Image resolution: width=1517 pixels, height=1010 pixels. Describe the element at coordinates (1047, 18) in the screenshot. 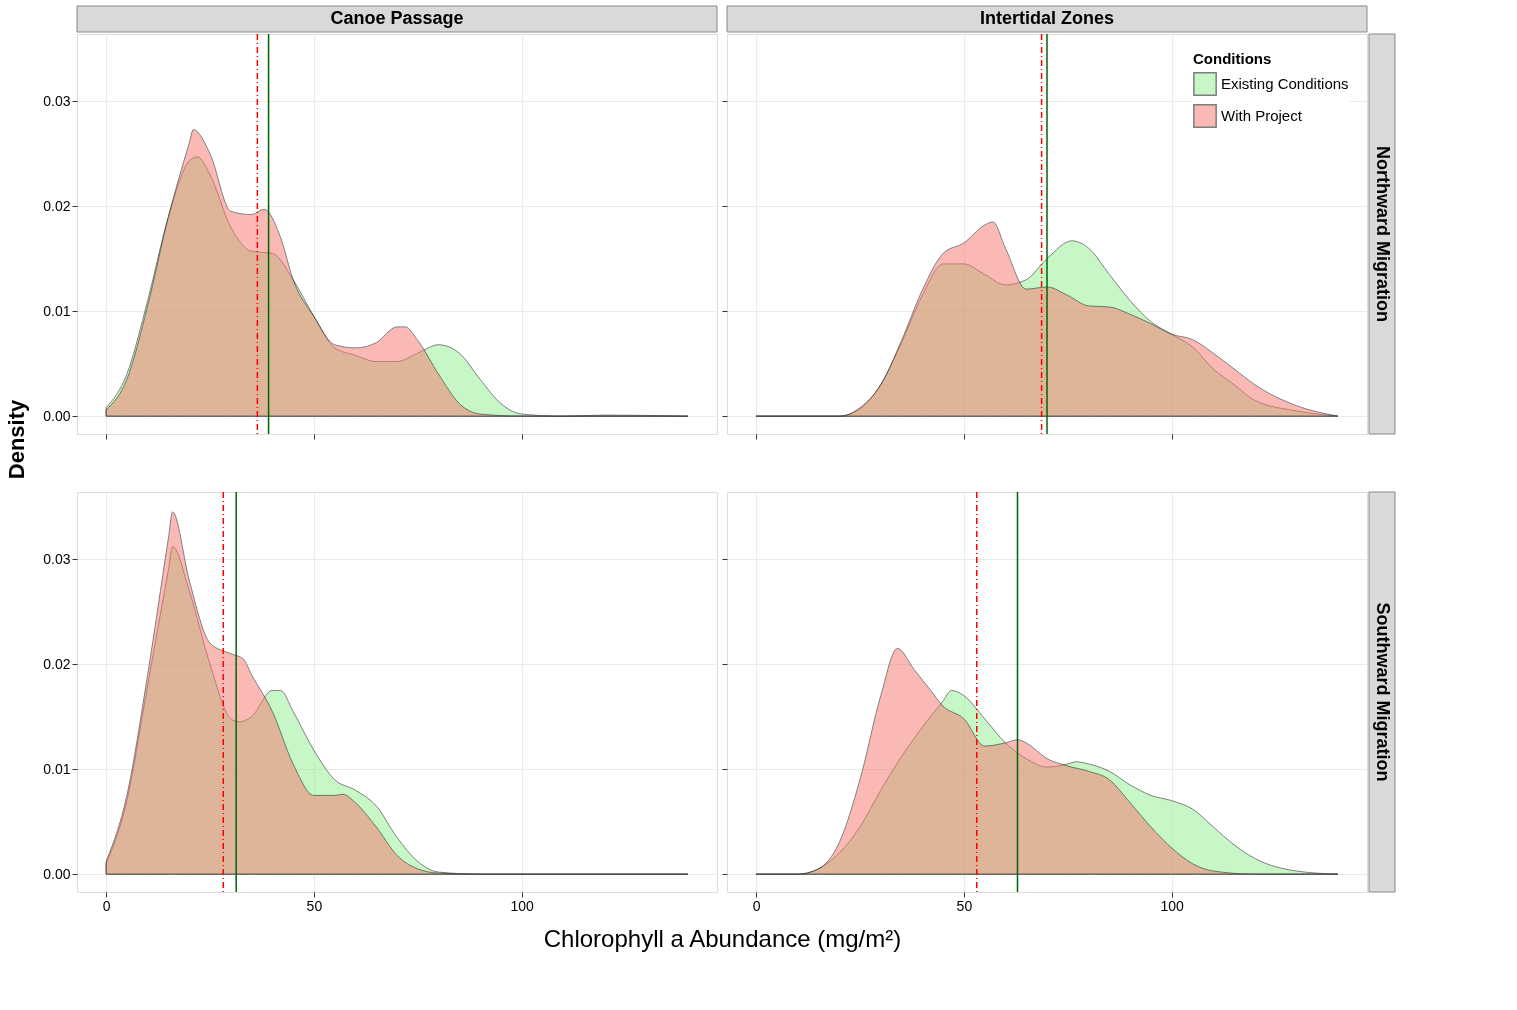

I see `chart-title: Intertidal Zones` at that location.